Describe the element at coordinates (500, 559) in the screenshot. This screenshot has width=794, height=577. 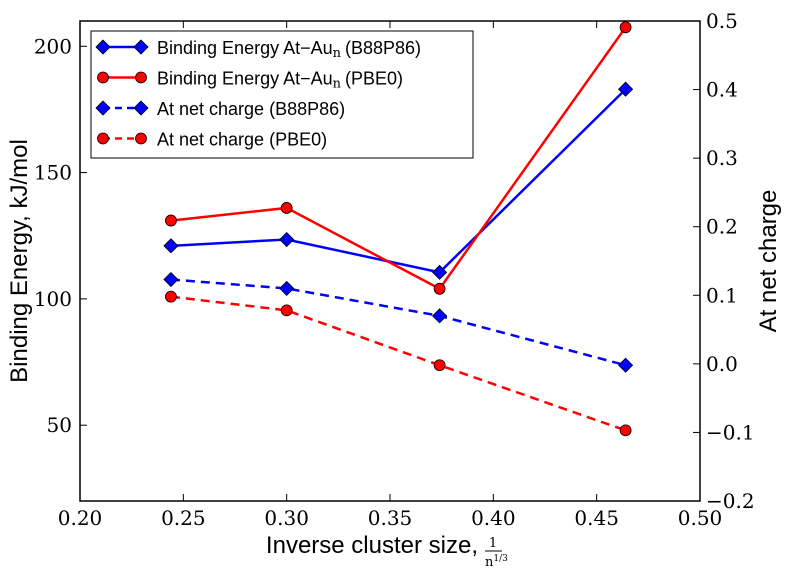
I see `fraction-denominator-exponent: 1/3` at that location.